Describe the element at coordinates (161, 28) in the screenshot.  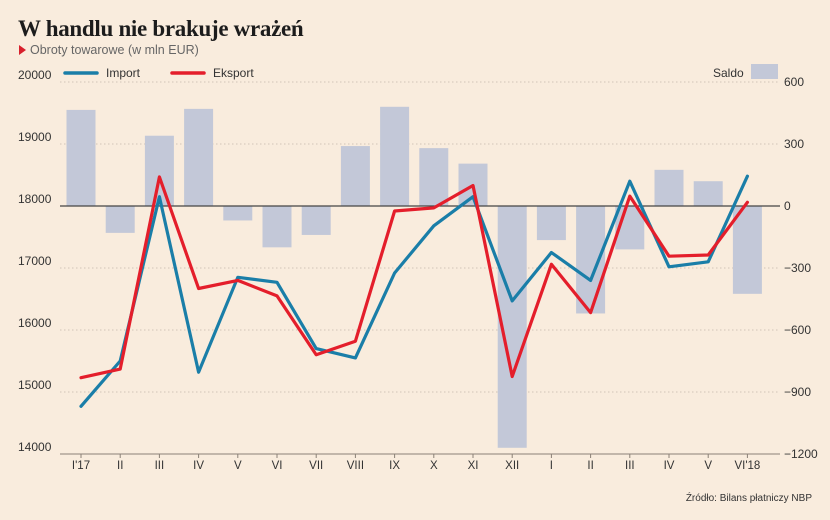
I see `chart-title: W handlu nie brakuje wrażeń` at that location.